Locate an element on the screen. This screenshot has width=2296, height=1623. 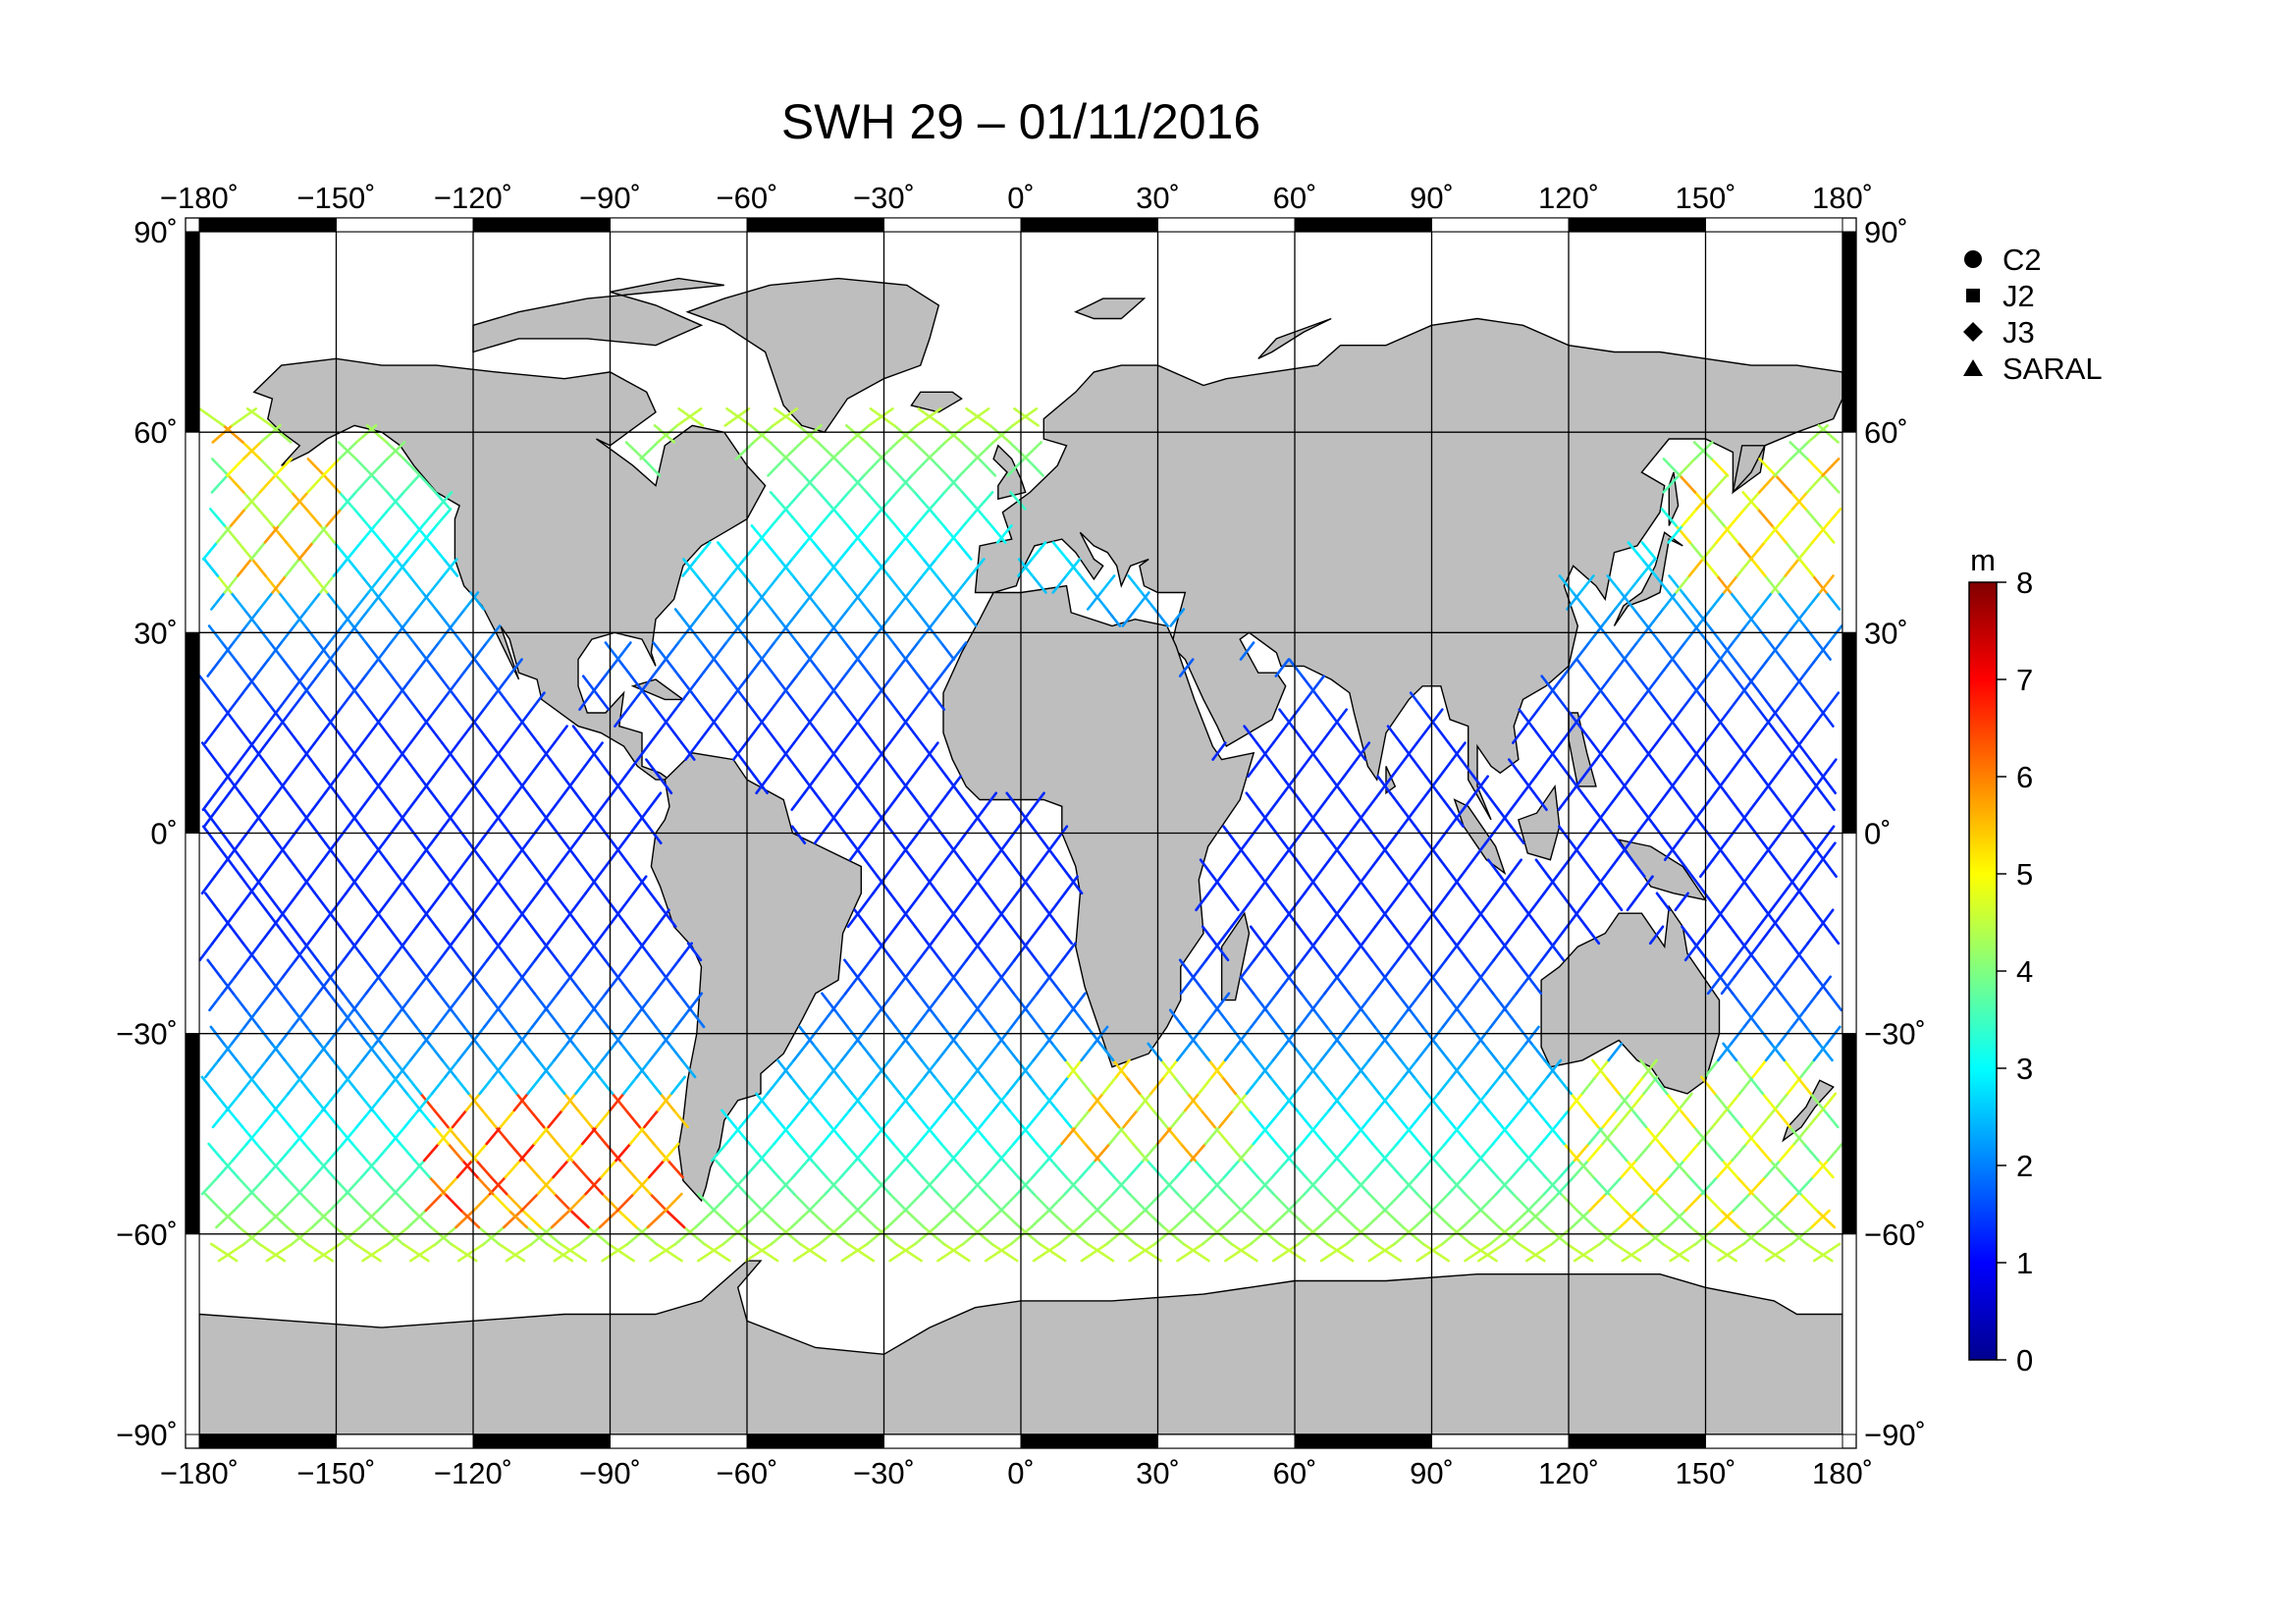
land-novaya-zemlya is located at coordinates (1295, 338).